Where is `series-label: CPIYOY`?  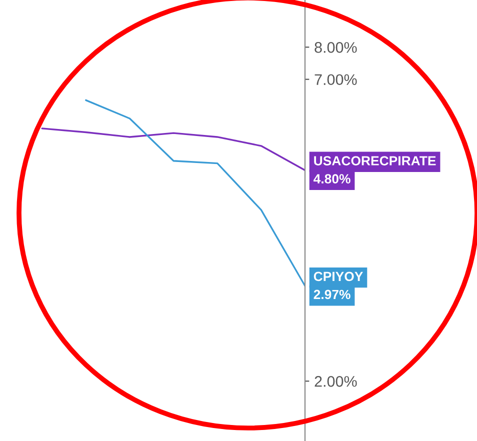 series-label: CPIYOY is located at coordinates (338, 277).